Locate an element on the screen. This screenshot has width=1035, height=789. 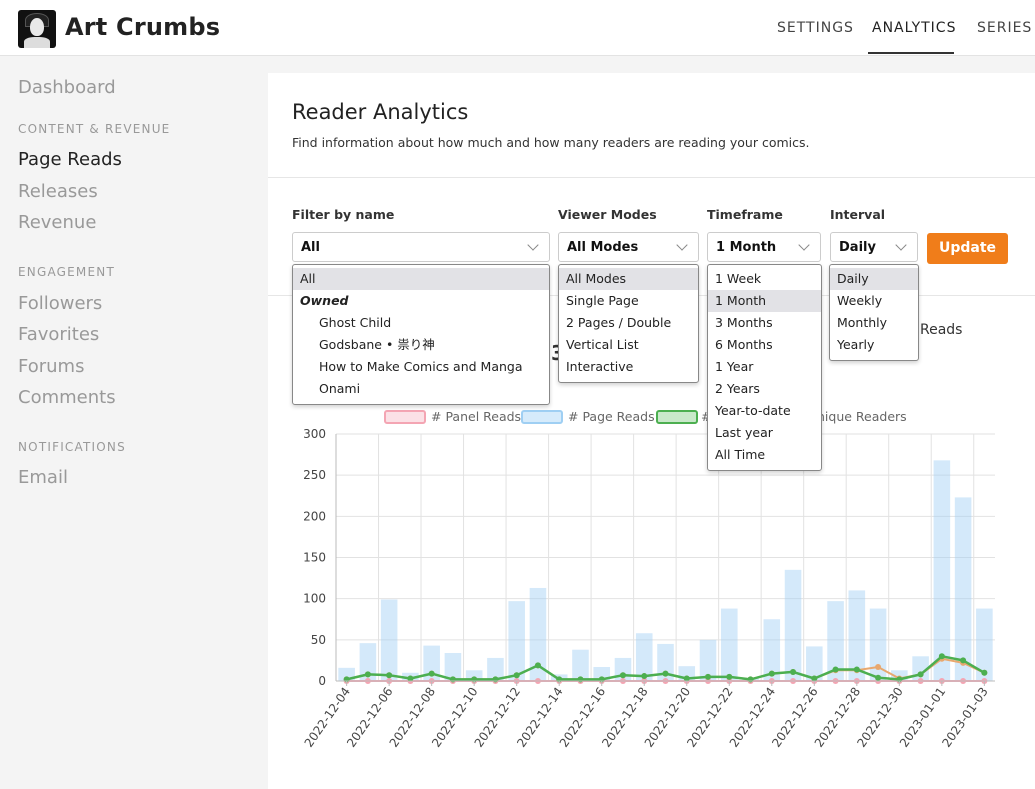
timeframe-option: 2 Years is located at coordinates (737, 388).